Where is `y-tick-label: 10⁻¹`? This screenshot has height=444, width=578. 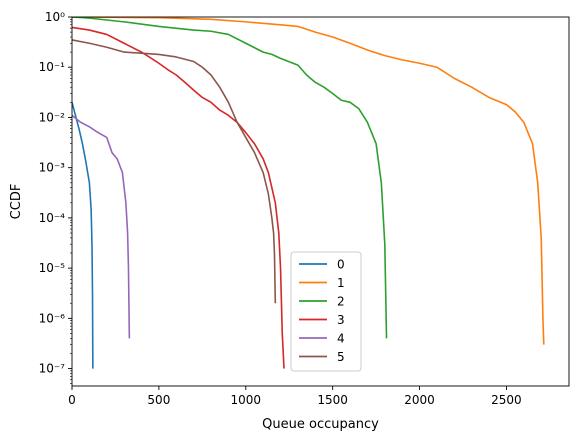
y-tick-label: 10⁻¹ is located at coordinates (52, 67).